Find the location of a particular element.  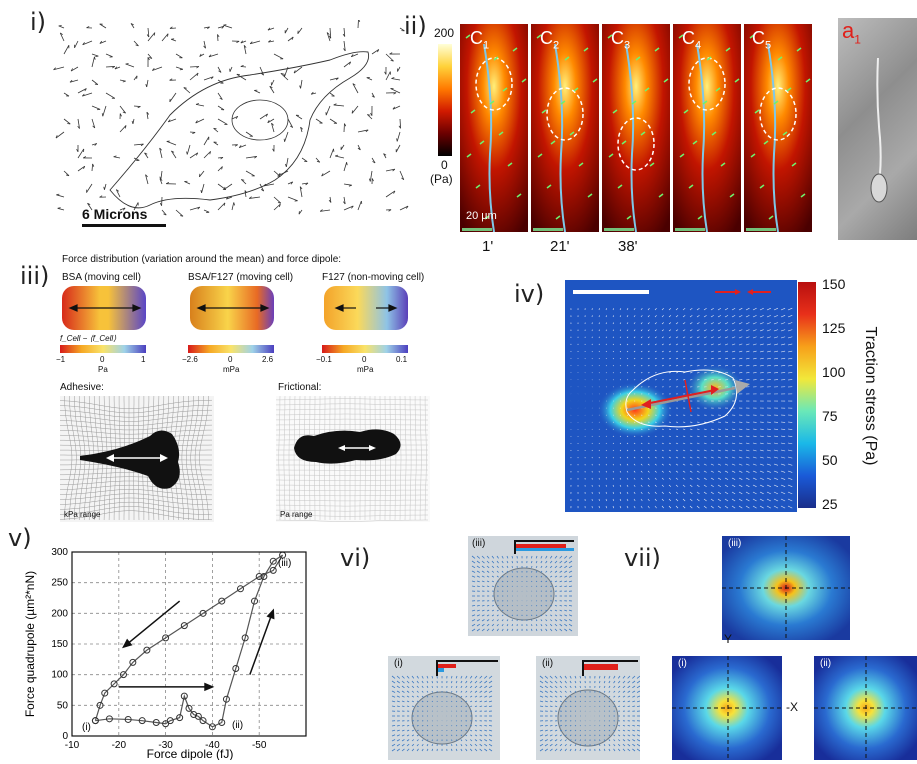

bsaf127-max: 2.6 is located at coordinates (268, 359).